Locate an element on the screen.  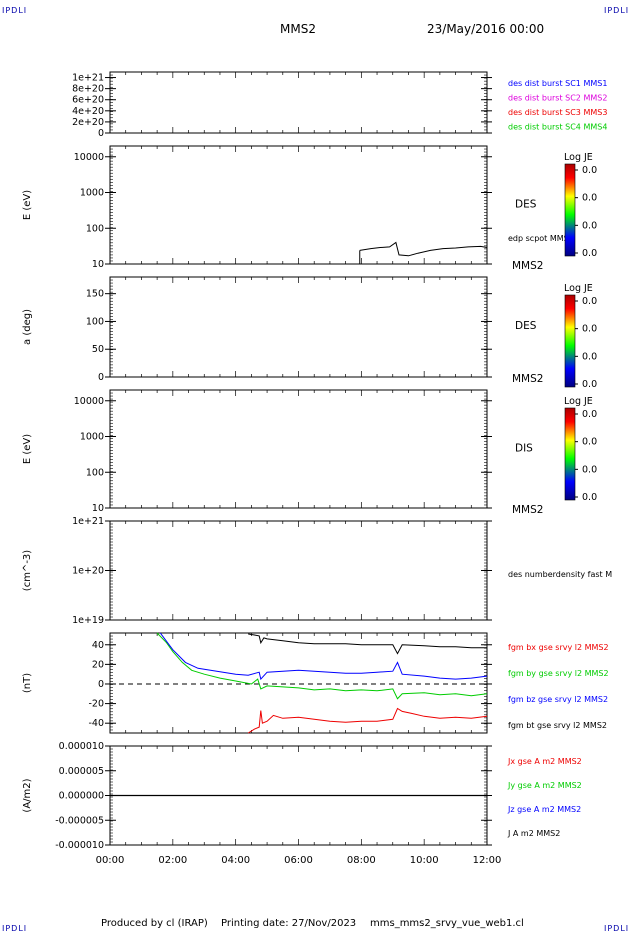
series-label-density: des numberdensity fast M is located at coordinates (560, 574).